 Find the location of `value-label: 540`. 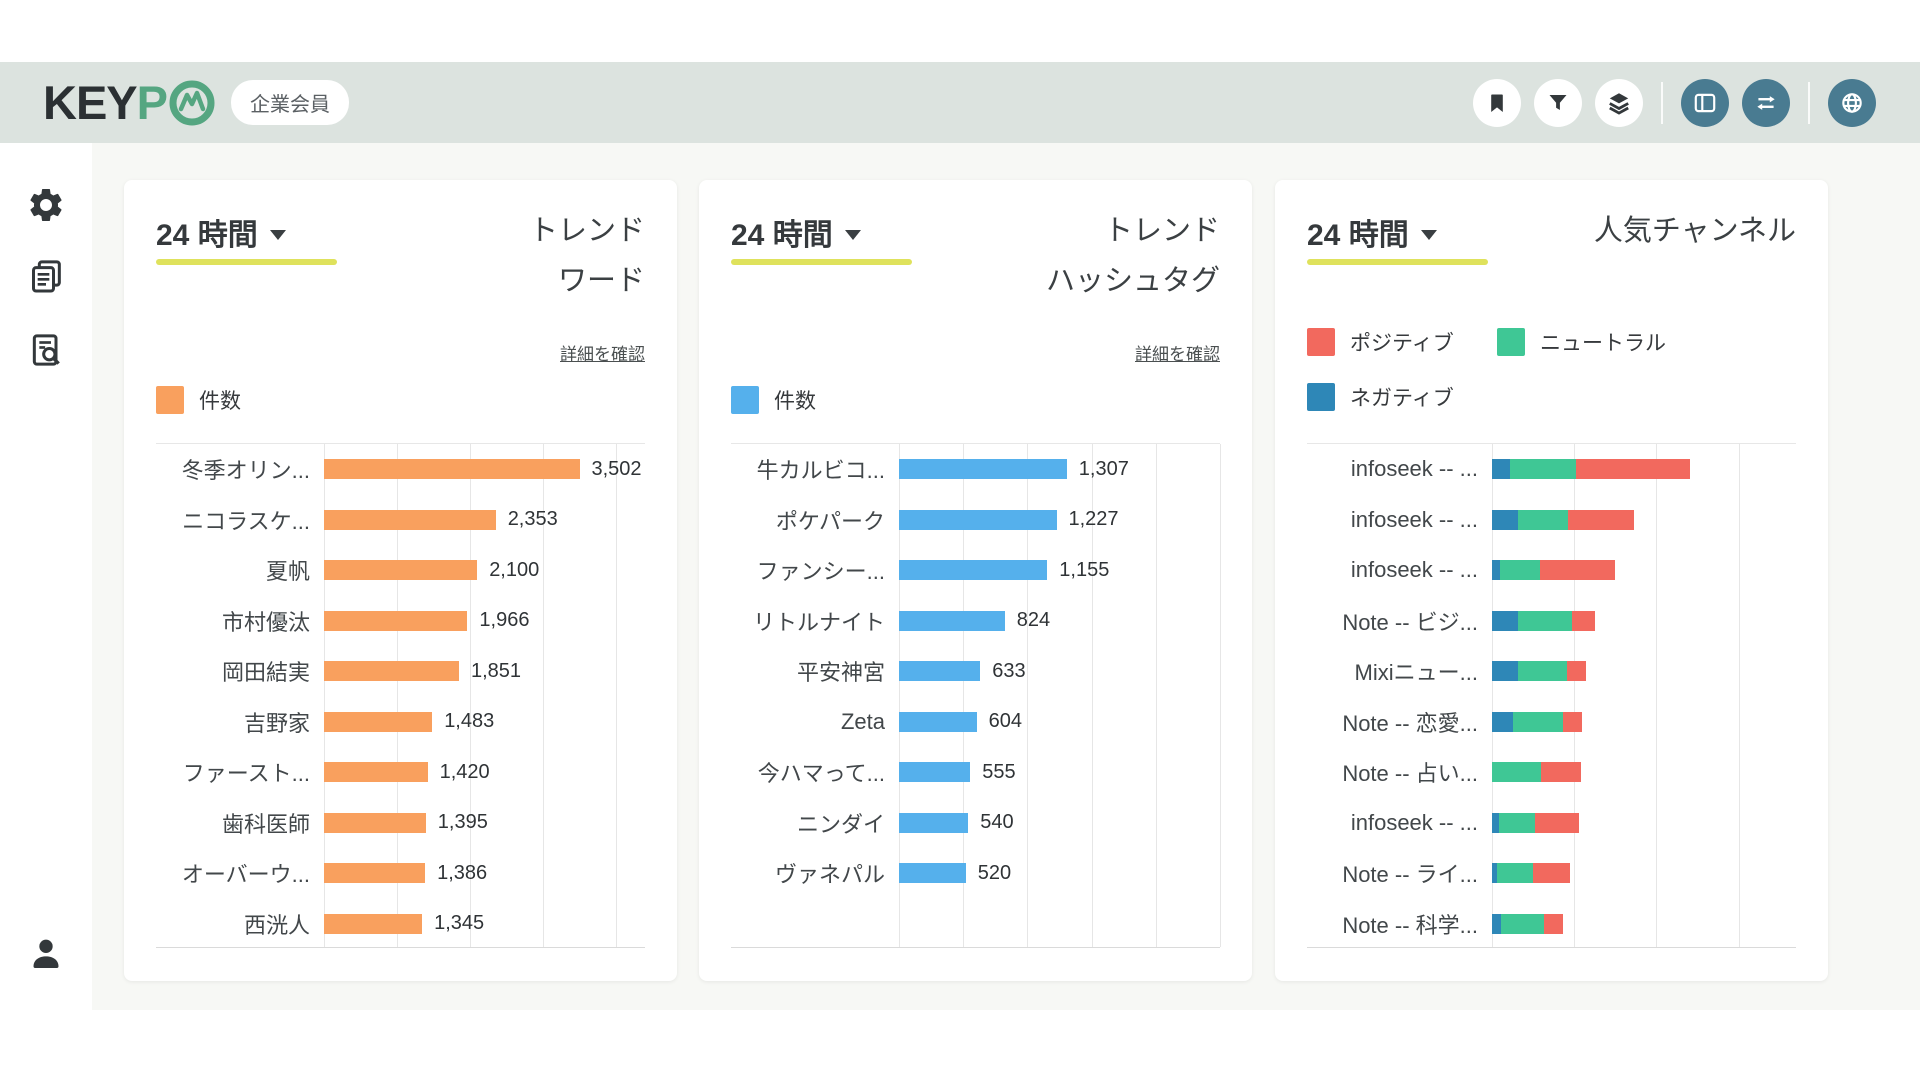

value-label: 540 is located at coordinates (997, 822).